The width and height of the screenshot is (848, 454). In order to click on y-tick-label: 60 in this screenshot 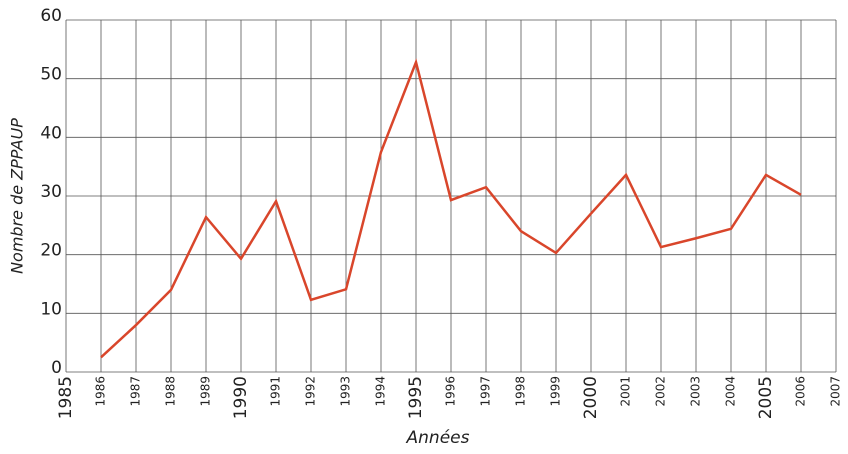, I will do `click(51, 16)`.